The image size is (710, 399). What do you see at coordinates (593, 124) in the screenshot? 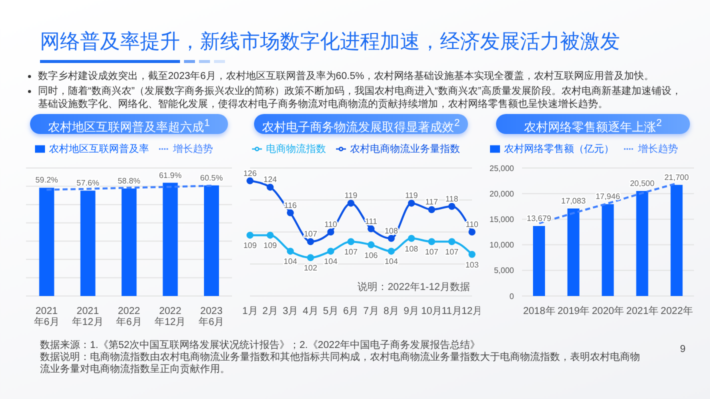
I see `chart-title: 农村网络零售额逐年上涨$^{2}$` at bounding box center [593, 124].